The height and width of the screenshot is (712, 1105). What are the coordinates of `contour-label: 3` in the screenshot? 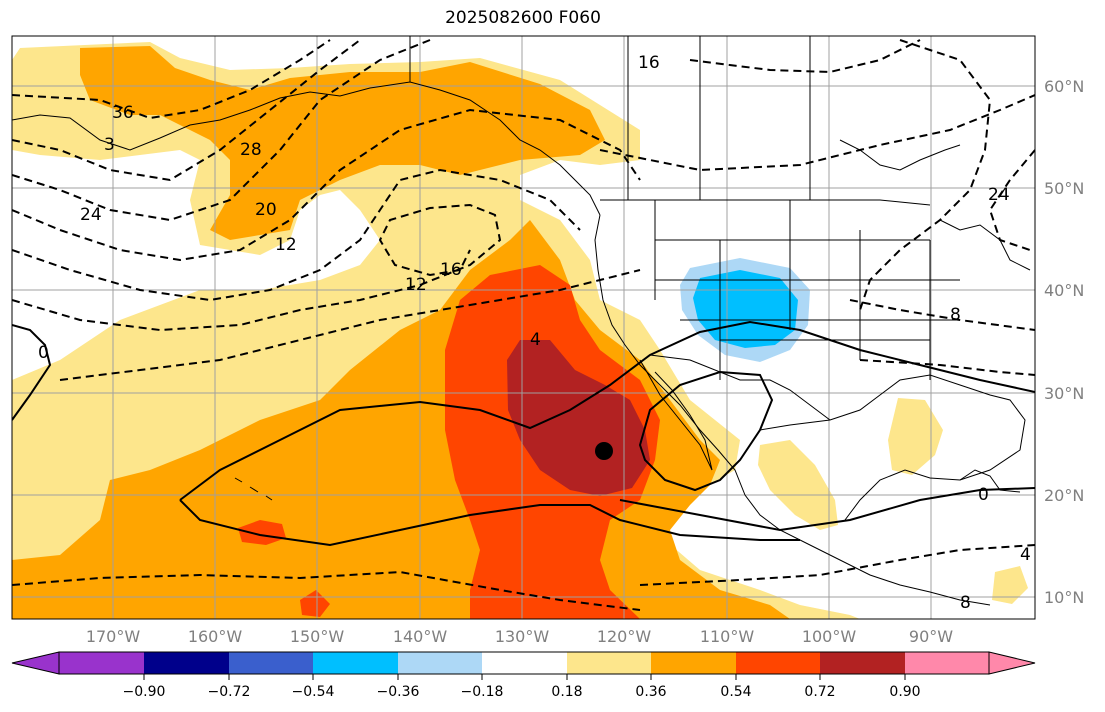 It's located at (109, 145).